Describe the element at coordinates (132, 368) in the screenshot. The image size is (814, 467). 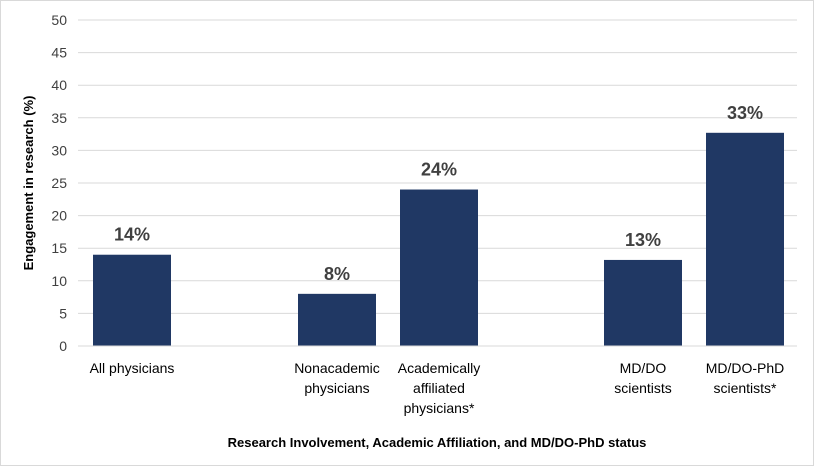
I see `x-category-label: All physicians` at that location.